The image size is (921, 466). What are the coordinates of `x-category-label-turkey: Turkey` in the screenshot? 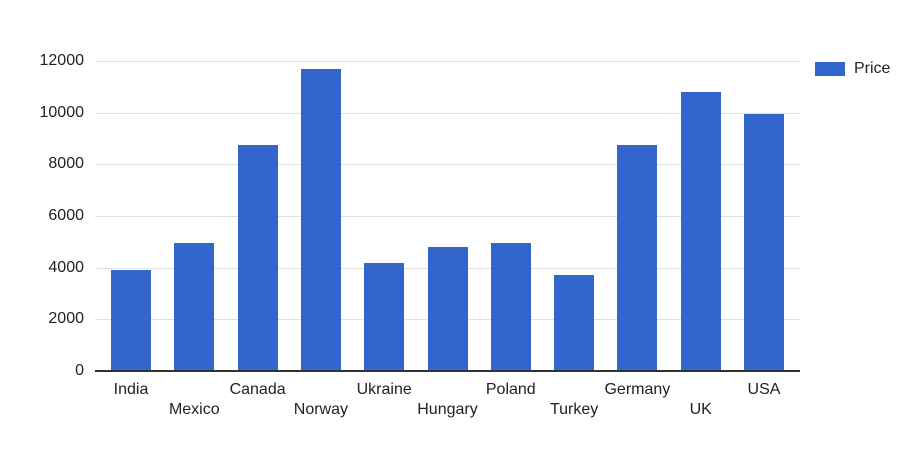 It's located at (574, 409).